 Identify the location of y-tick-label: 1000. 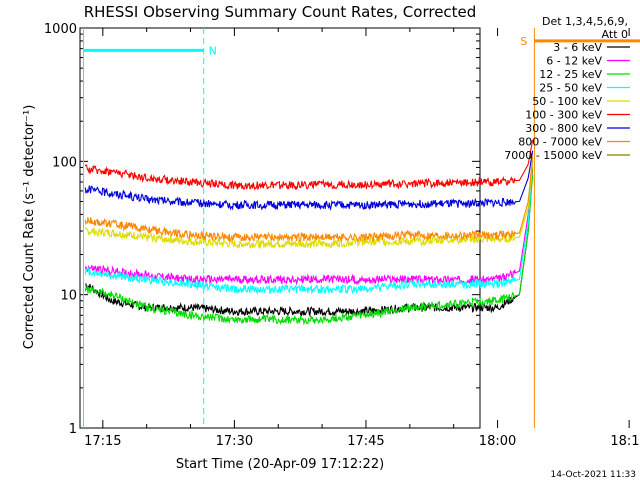
(60, 29).